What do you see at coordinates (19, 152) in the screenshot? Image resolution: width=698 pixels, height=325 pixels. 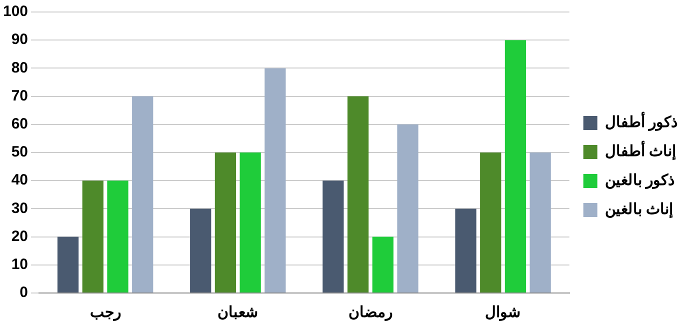 I see `y-tick-label: 50` at bounding box center [19, 152].